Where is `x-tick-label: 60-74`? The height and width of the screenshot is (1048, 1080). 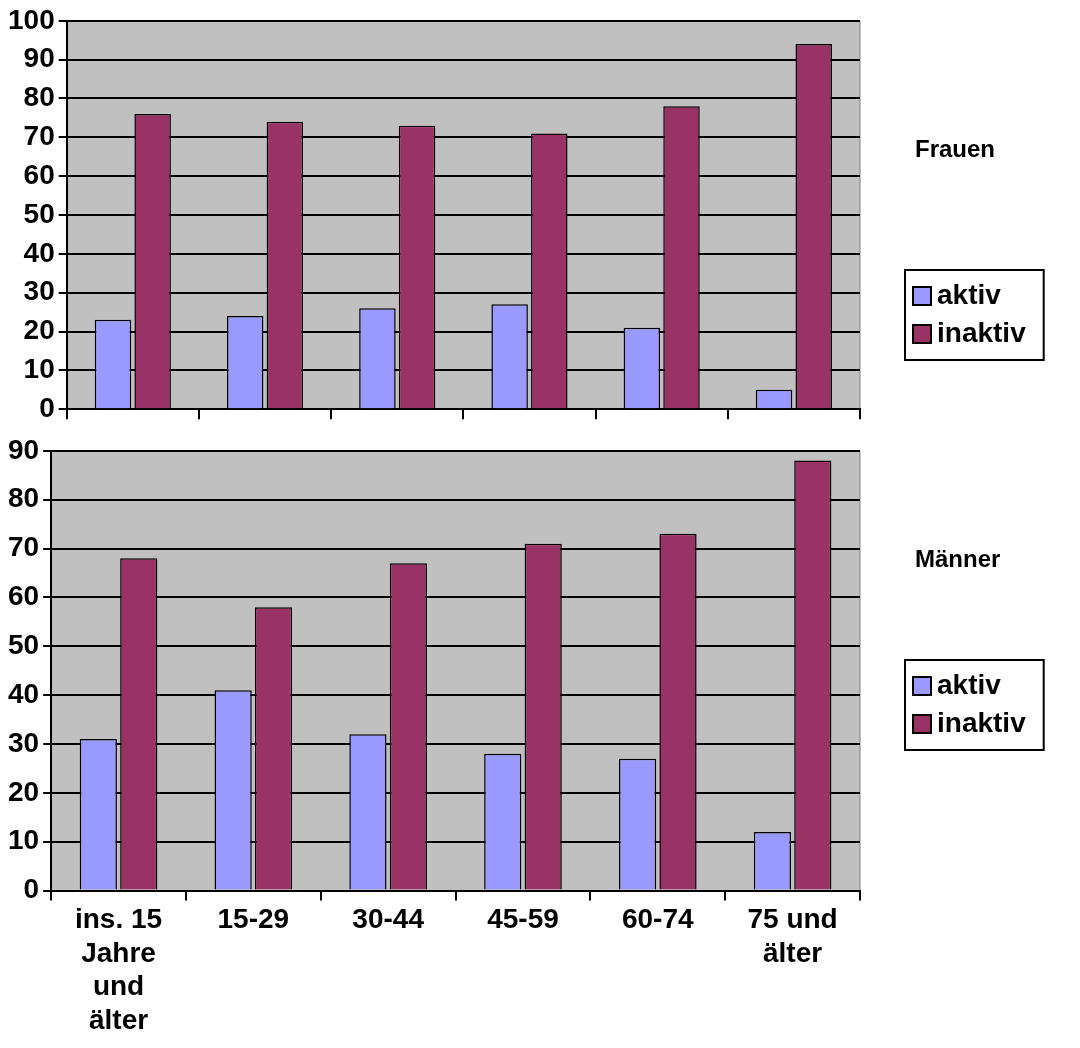 x-tick-label: 60-74 is located at coordinates (658, 919).